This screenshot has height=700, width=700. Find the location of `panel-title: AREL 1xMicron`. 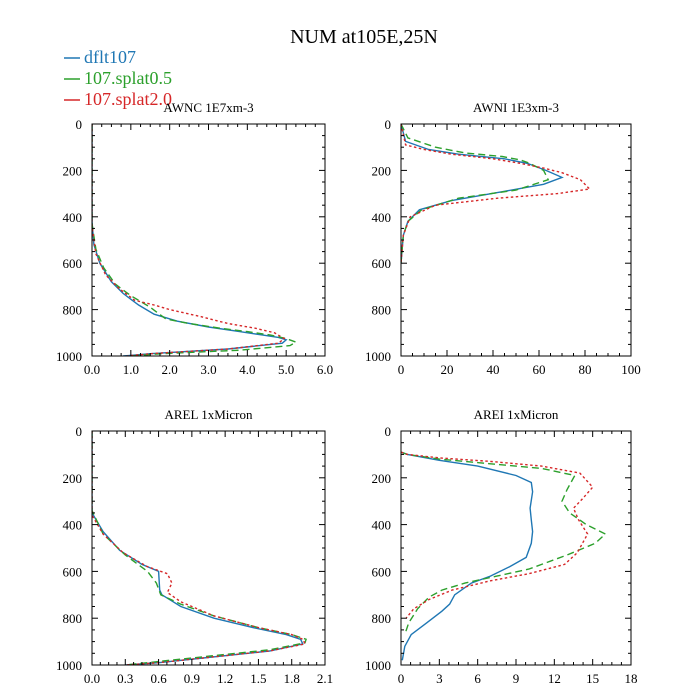

panel-title: AREL 1xMicron is located at coordinates (209, 414).